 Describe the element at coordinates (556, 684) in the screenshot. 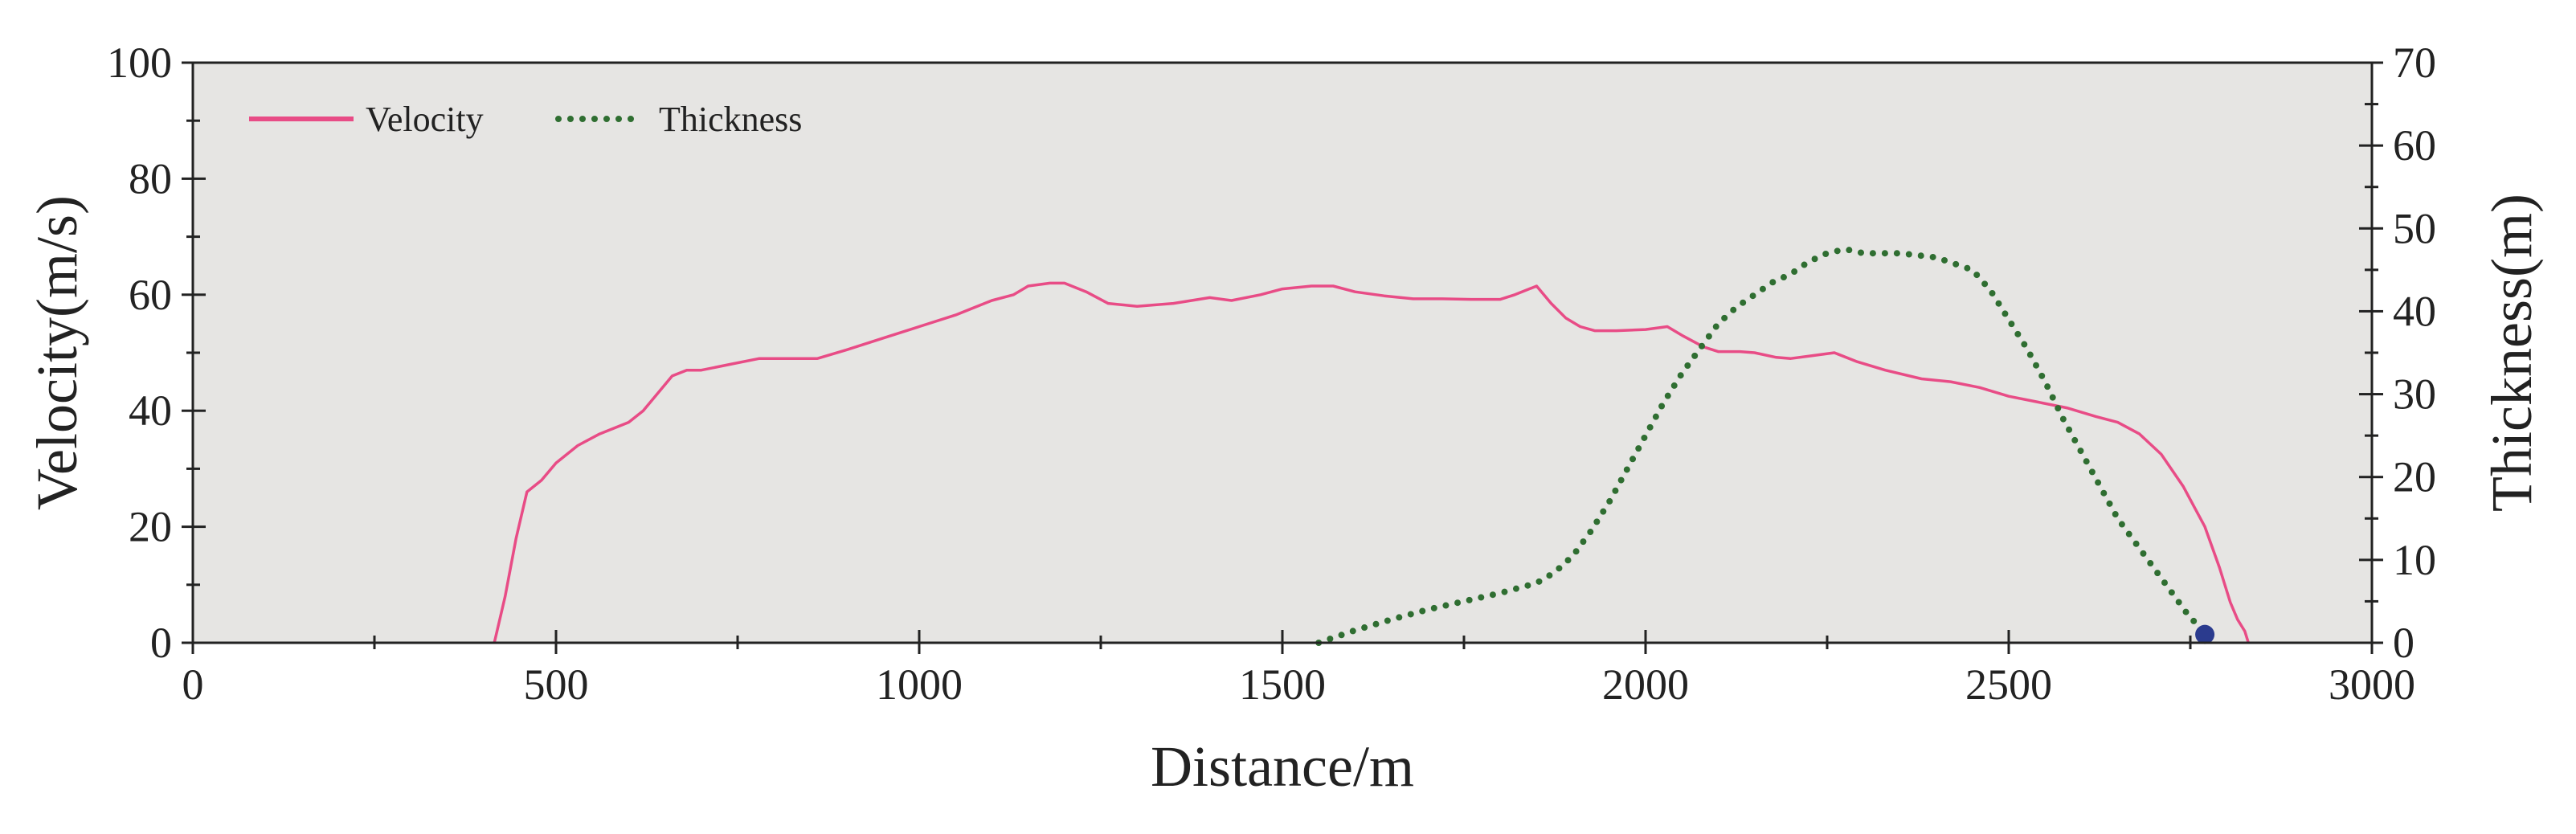

I see `x-tick-label: 500` at that location.